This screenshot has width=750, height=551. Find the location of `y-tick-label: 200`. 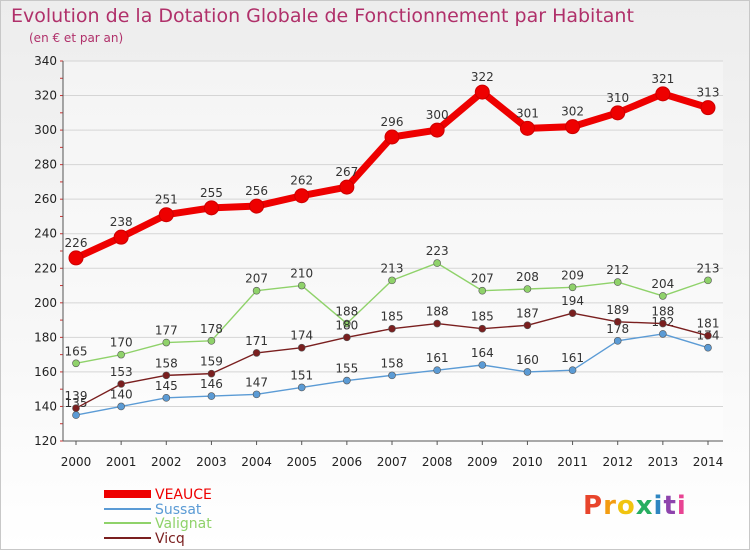

y-tick-label: 200 is located at coordinates (45, 303).